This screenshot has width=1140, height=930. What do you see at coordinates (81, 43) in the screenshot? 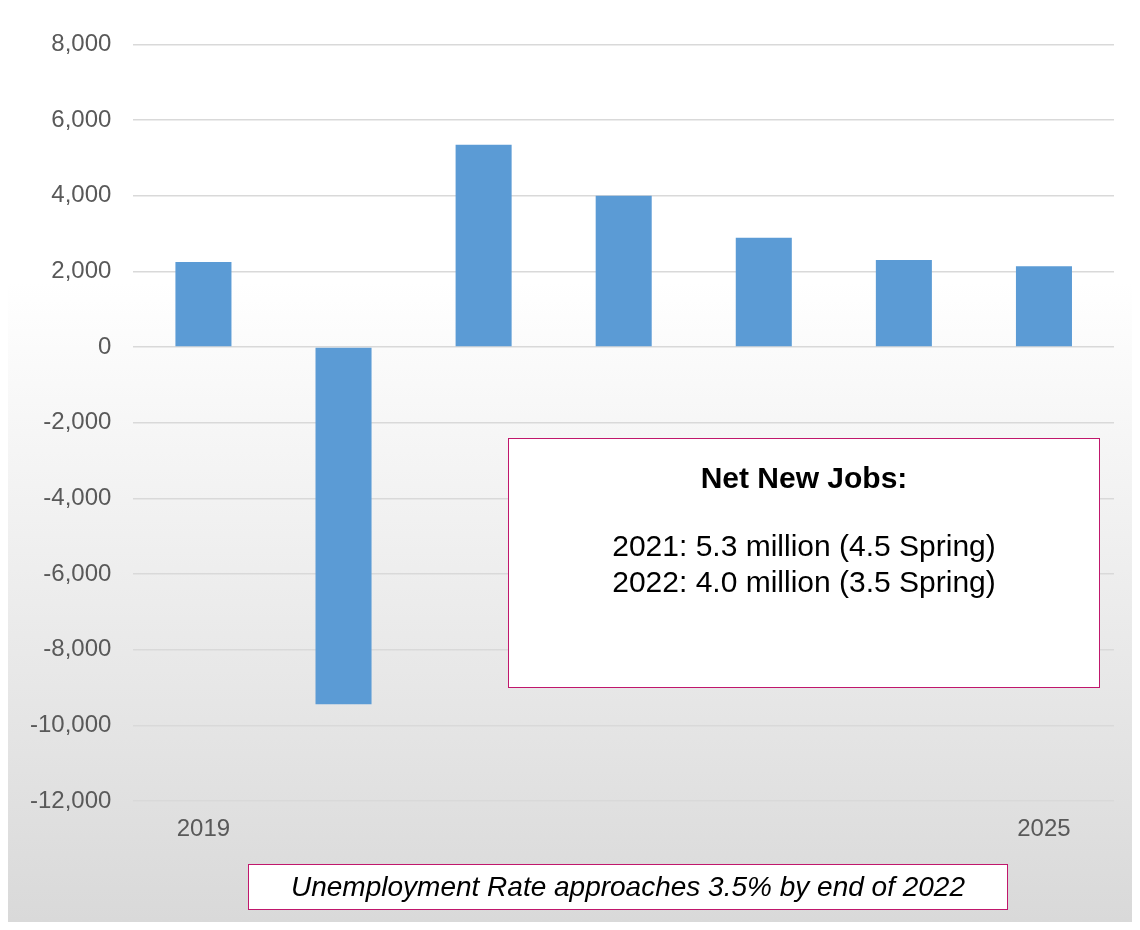
I see `y-tick-label: 8,000` at bounding box center [81, 43].